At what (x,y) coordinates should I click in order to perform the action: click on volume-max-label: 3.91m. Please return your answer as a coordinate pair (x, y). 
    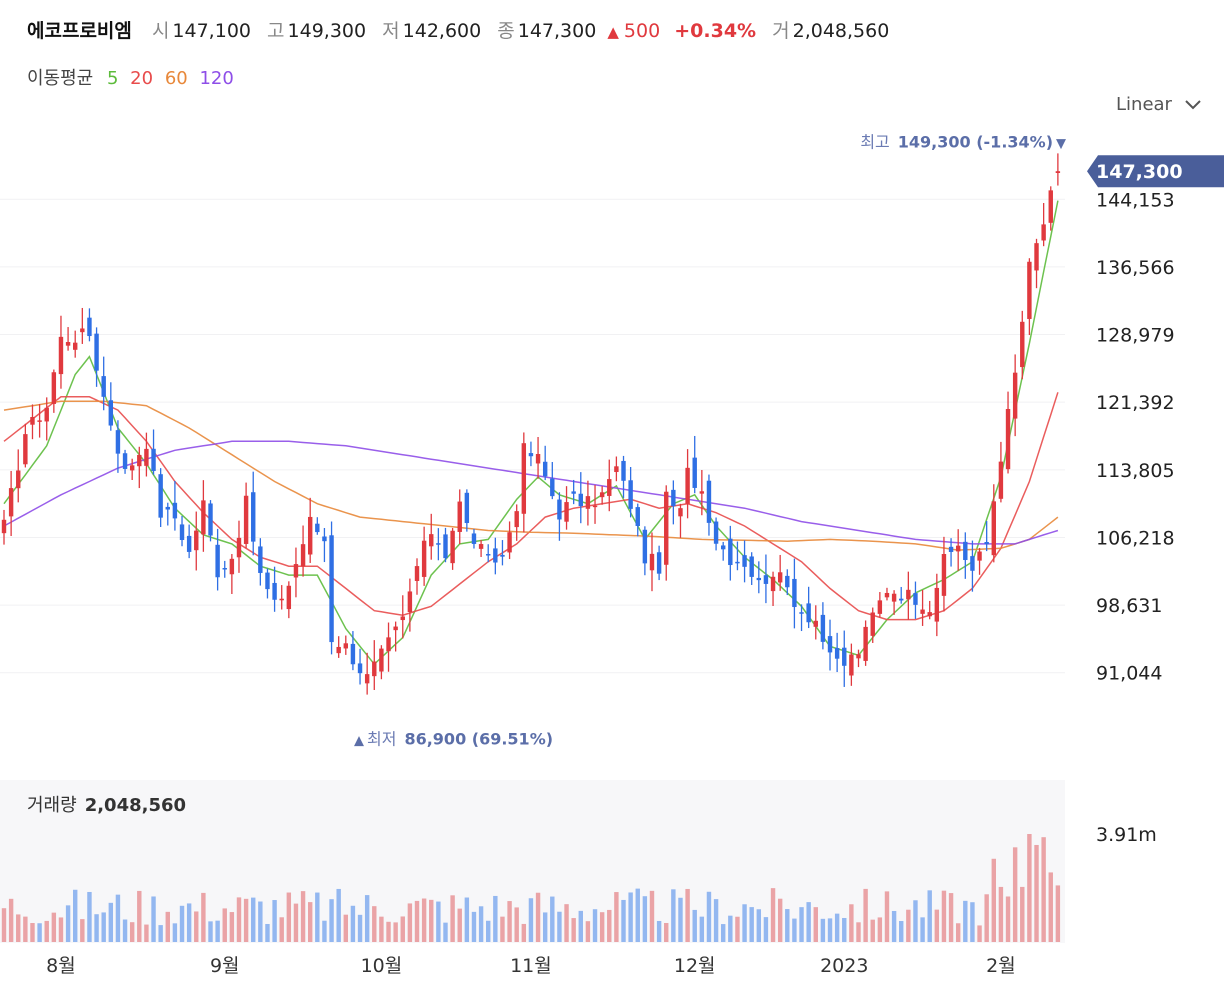
    Looking at the image, I should click on (1126, 835).